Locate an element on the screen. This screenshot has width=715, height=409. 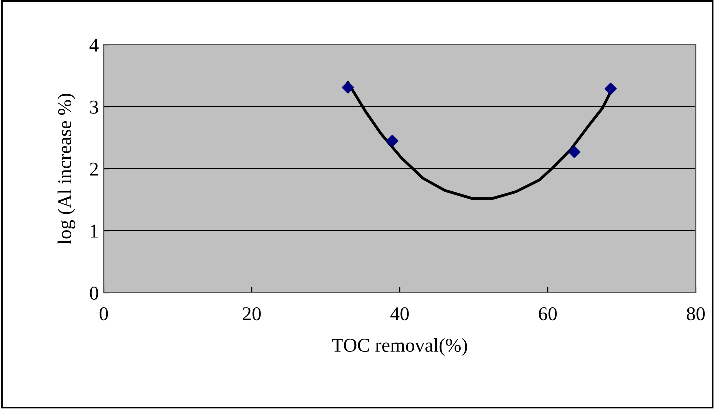
x-tick-label: 80 is located at coordinates (696, 314).